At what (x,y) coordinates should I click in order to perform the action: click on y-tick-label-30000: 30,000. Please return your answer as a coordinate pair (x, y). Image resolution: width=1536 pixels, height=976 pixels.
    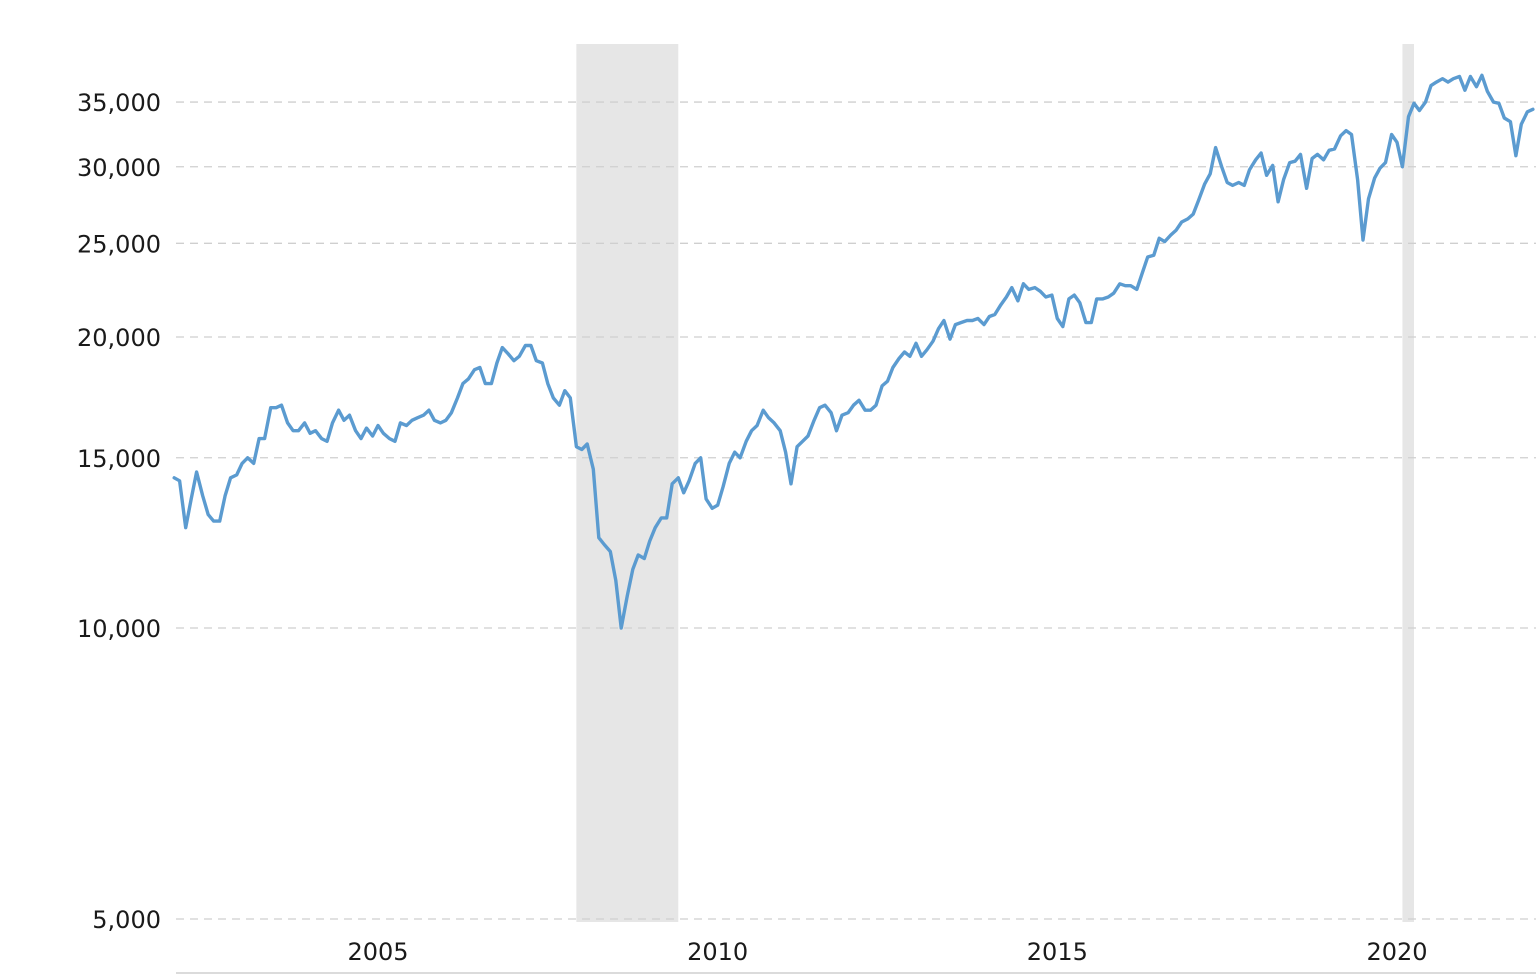
    Looking at the image, I should click on (119, 168).